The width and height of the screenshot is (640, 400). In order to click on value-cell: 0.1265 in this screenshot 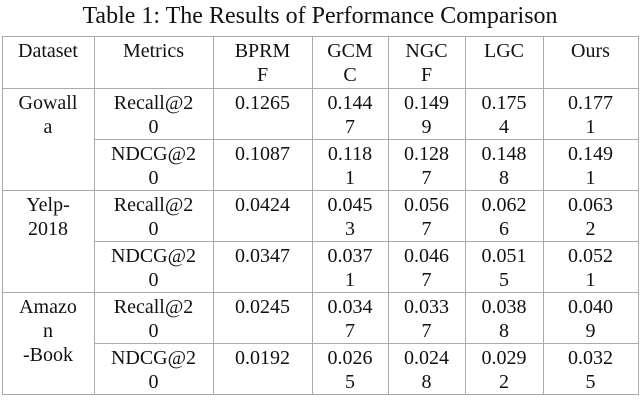, I will do `click(262, 114)`.